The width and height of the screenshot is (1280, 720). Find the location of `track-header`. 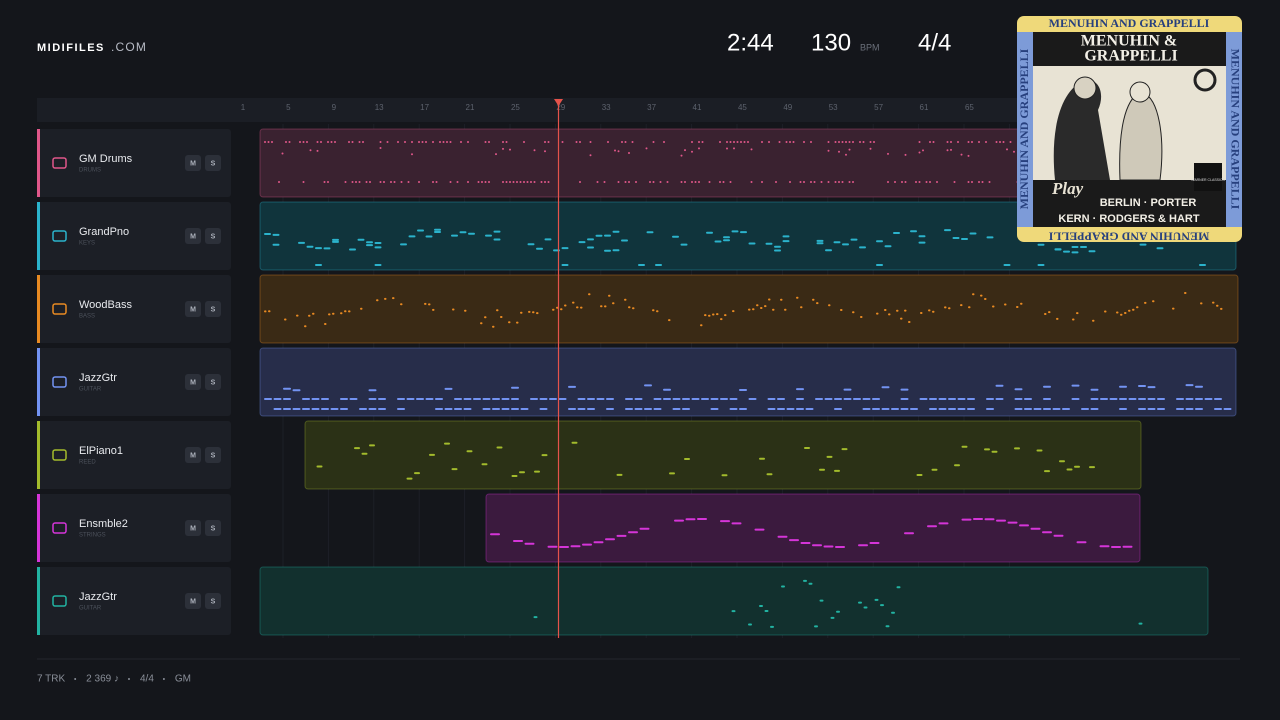

track-header is located at coordinates (134, 528).